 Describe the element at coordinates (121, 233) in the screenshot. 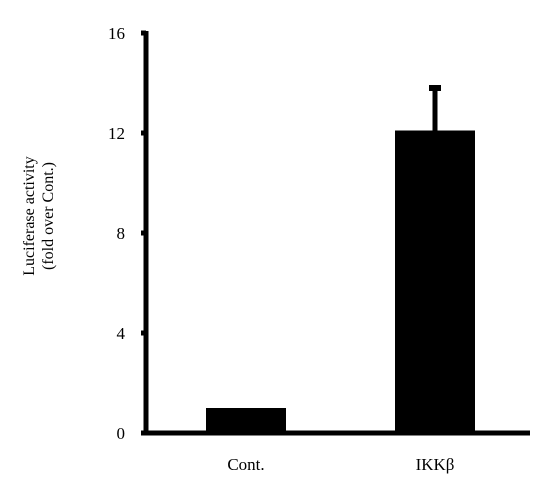

I see `y-tick-label: 8` at that location.